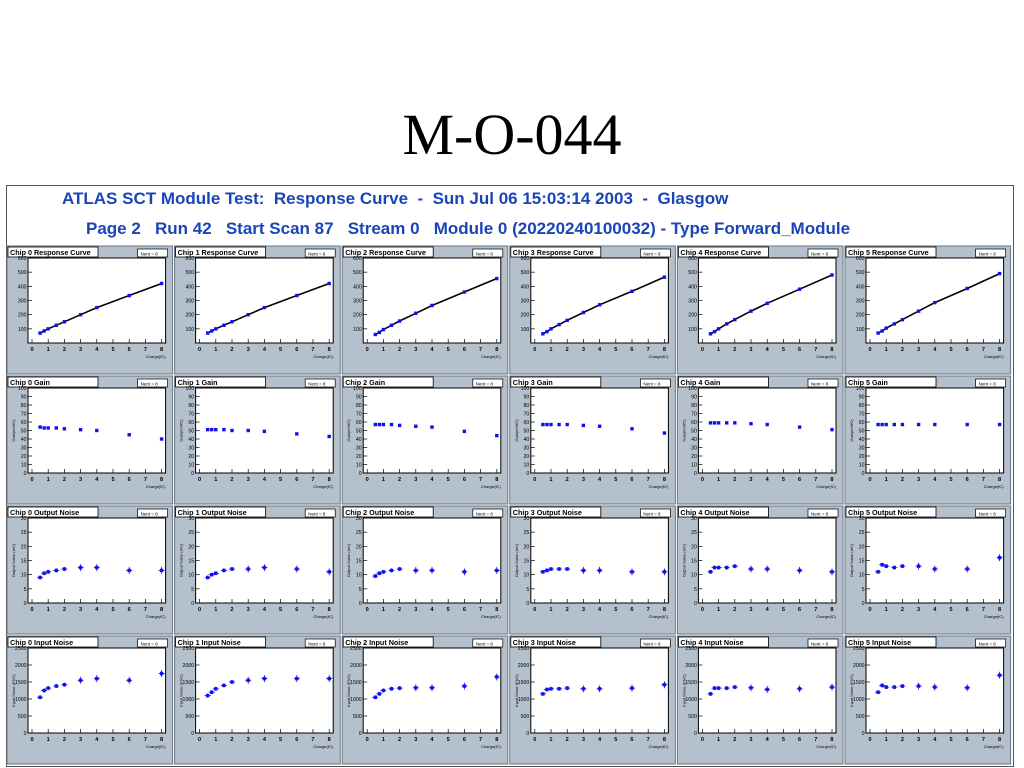 This screenshot has width=1024, height=768. Describe the element at coordinates (862, 432) in the screenshot. I see `y-tick-label: 50` at that location.